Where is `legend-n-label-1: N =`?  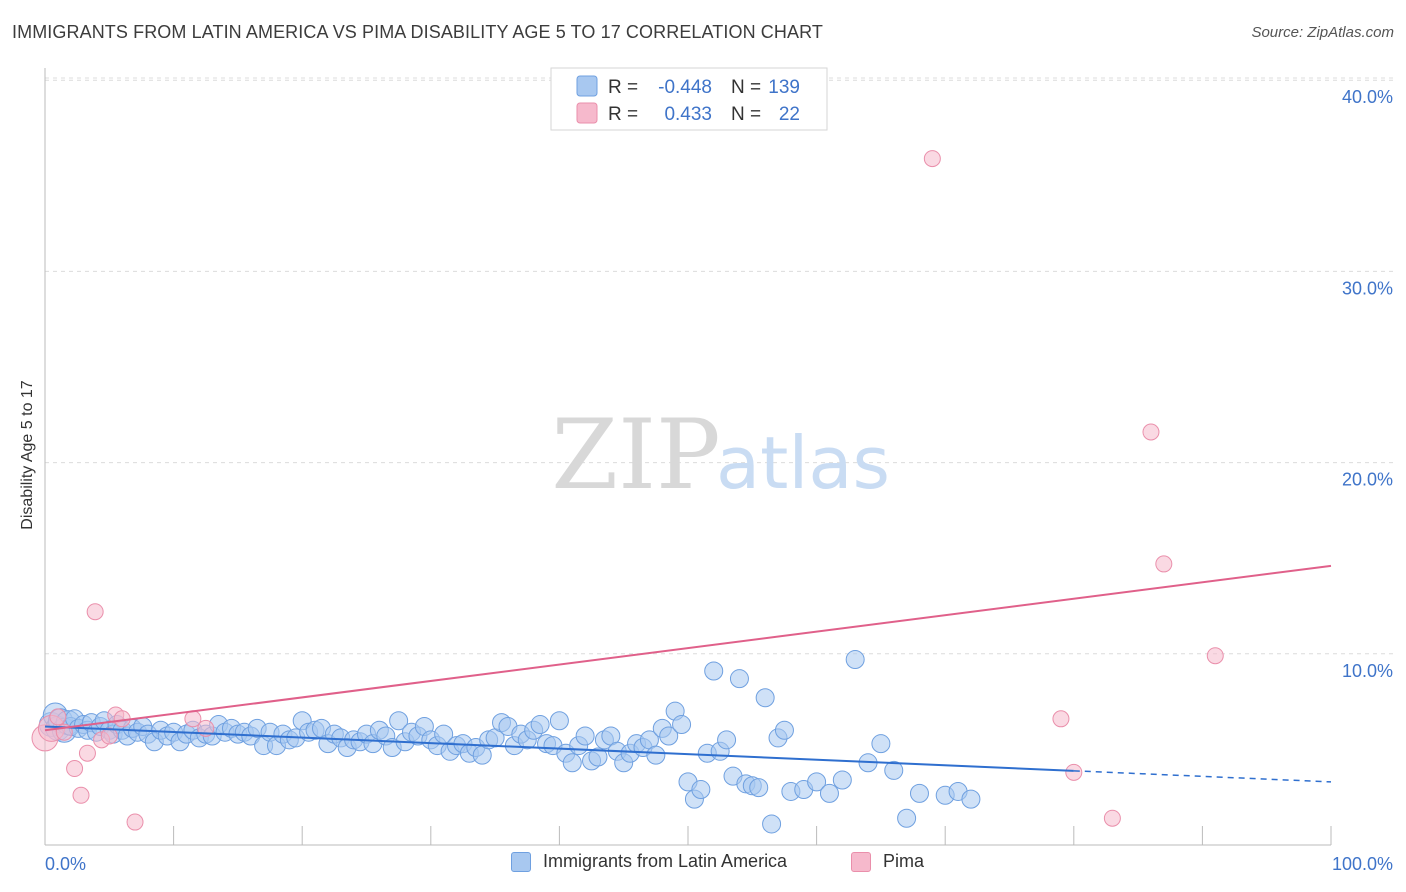
legend-n-label-1: N = is located at coordinates (746, 87).